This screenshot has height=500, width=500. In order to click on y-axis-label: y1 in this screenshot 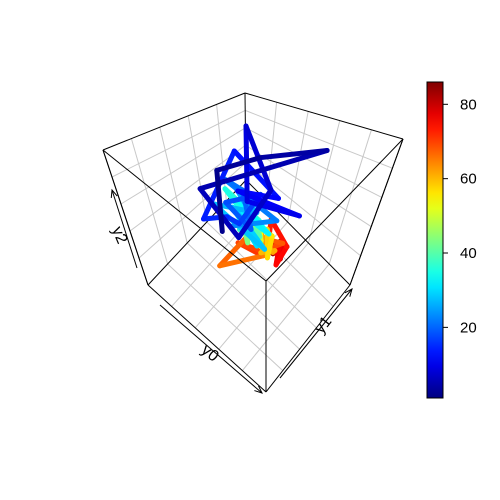, I will do `click(324, 325)`.